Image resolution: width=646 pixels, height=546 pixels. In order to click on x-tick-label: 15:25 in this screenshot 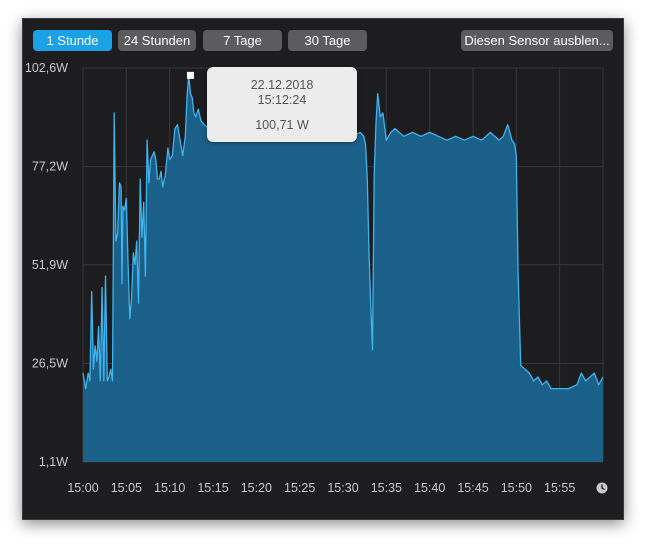, I will do `click(299, 488)`.